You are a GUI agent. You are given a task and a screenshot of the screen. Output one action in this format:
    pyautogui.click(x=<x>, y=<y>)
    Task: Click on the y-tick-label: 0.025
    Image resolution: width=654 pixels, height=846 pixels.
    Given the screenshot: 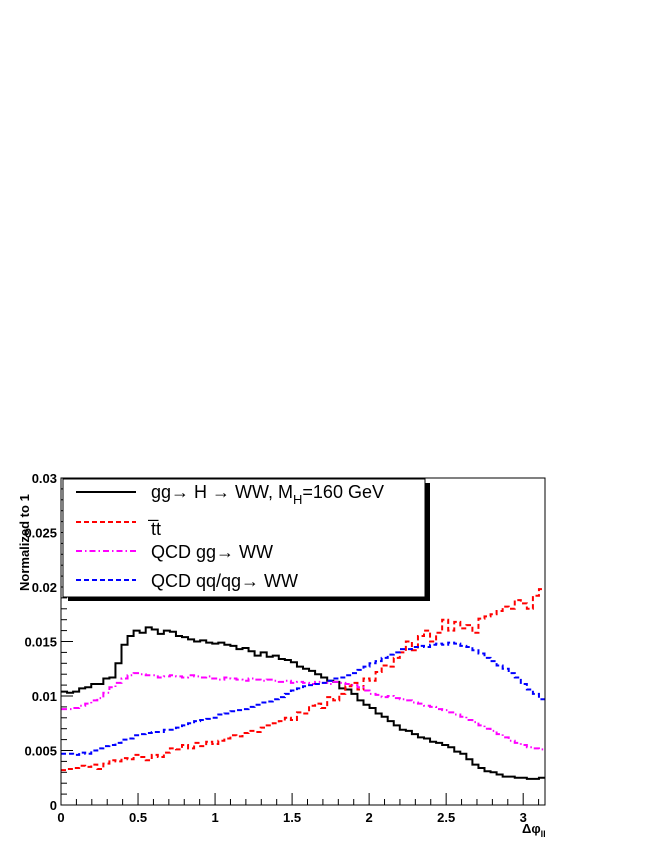 What is the action you would take?
    pyautogui.click(x=40, y=533)
    